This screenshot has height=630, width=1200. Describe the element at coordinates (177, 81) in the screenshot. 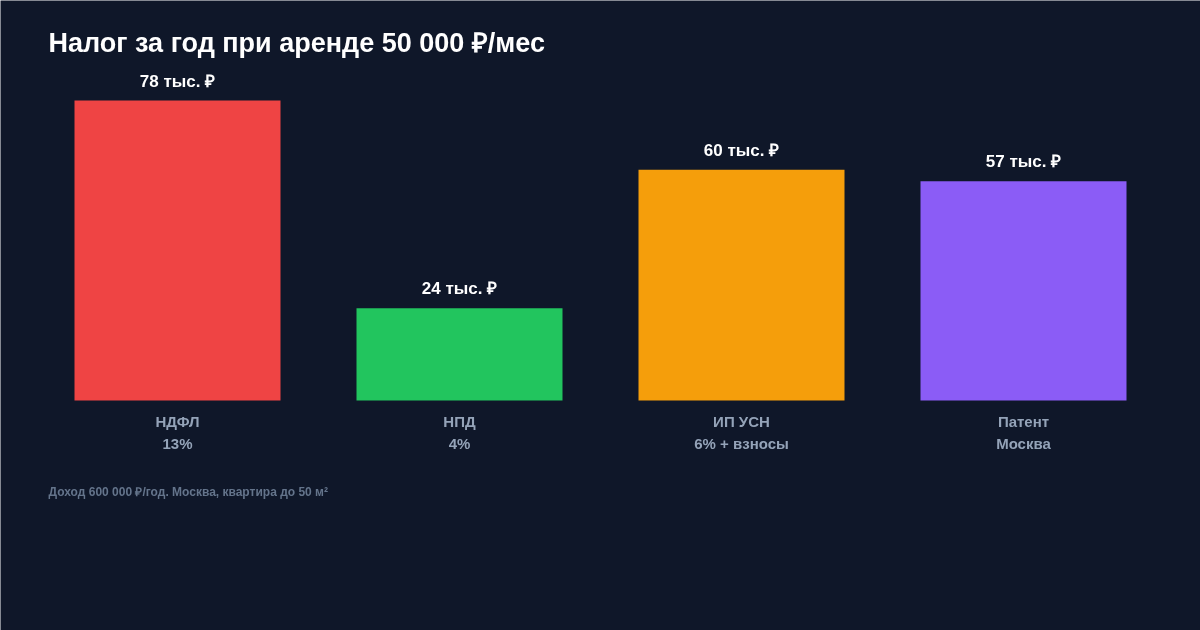

I see `data-label: 78 тыс. ₽` at that location.